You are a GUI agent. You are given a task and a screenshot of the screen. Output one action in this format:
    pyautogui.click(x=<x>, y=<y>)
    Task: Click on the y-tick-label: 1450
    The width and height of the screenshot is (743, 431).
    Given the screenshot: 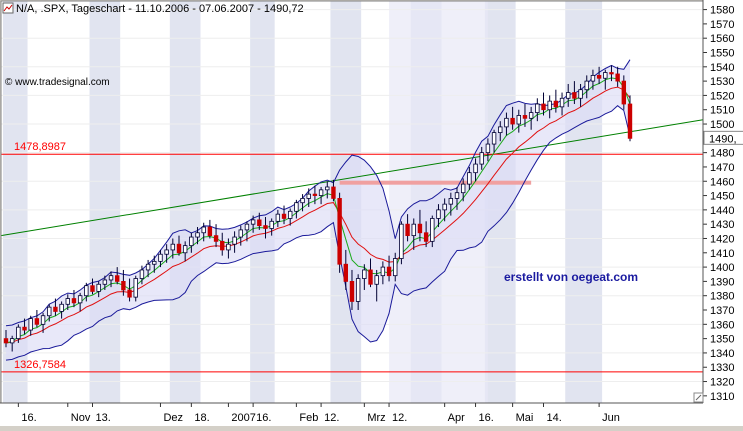 What is the action you would take?
    pyautogui.click(x=722, y=197)
    